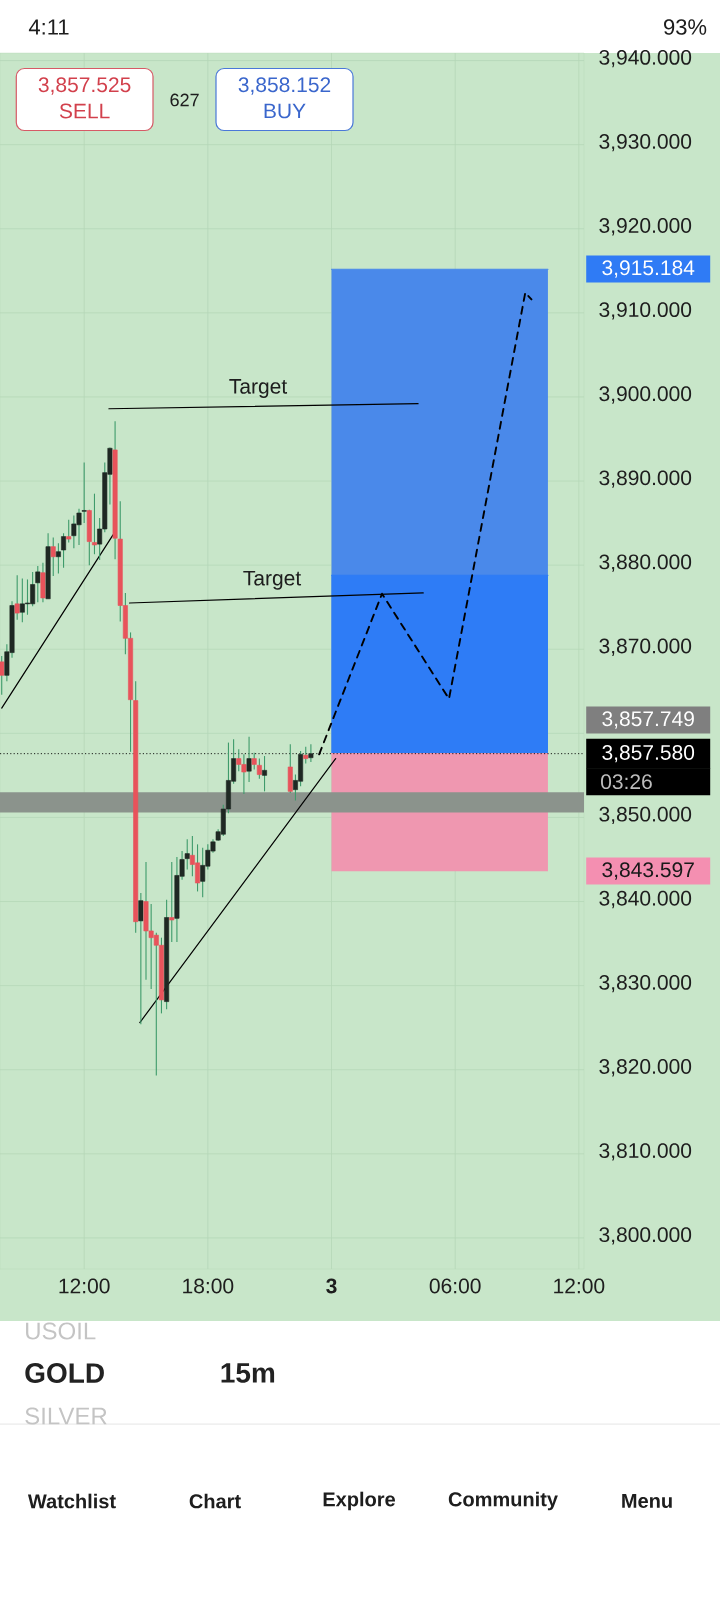  Describe the element at coordinates (647, 1501) in the screenshot. I see `text: Menu` at that location.